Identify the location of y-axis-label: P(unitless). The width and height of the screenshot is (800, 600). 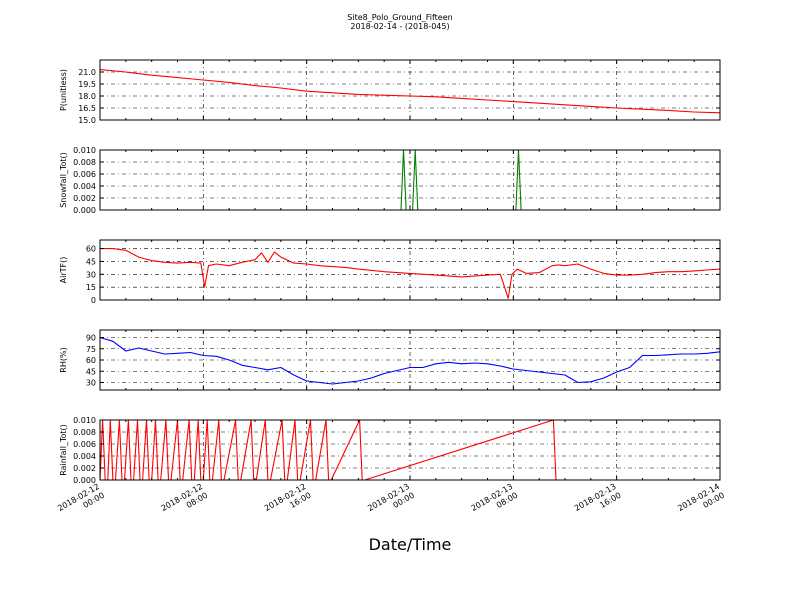
(63, 90).